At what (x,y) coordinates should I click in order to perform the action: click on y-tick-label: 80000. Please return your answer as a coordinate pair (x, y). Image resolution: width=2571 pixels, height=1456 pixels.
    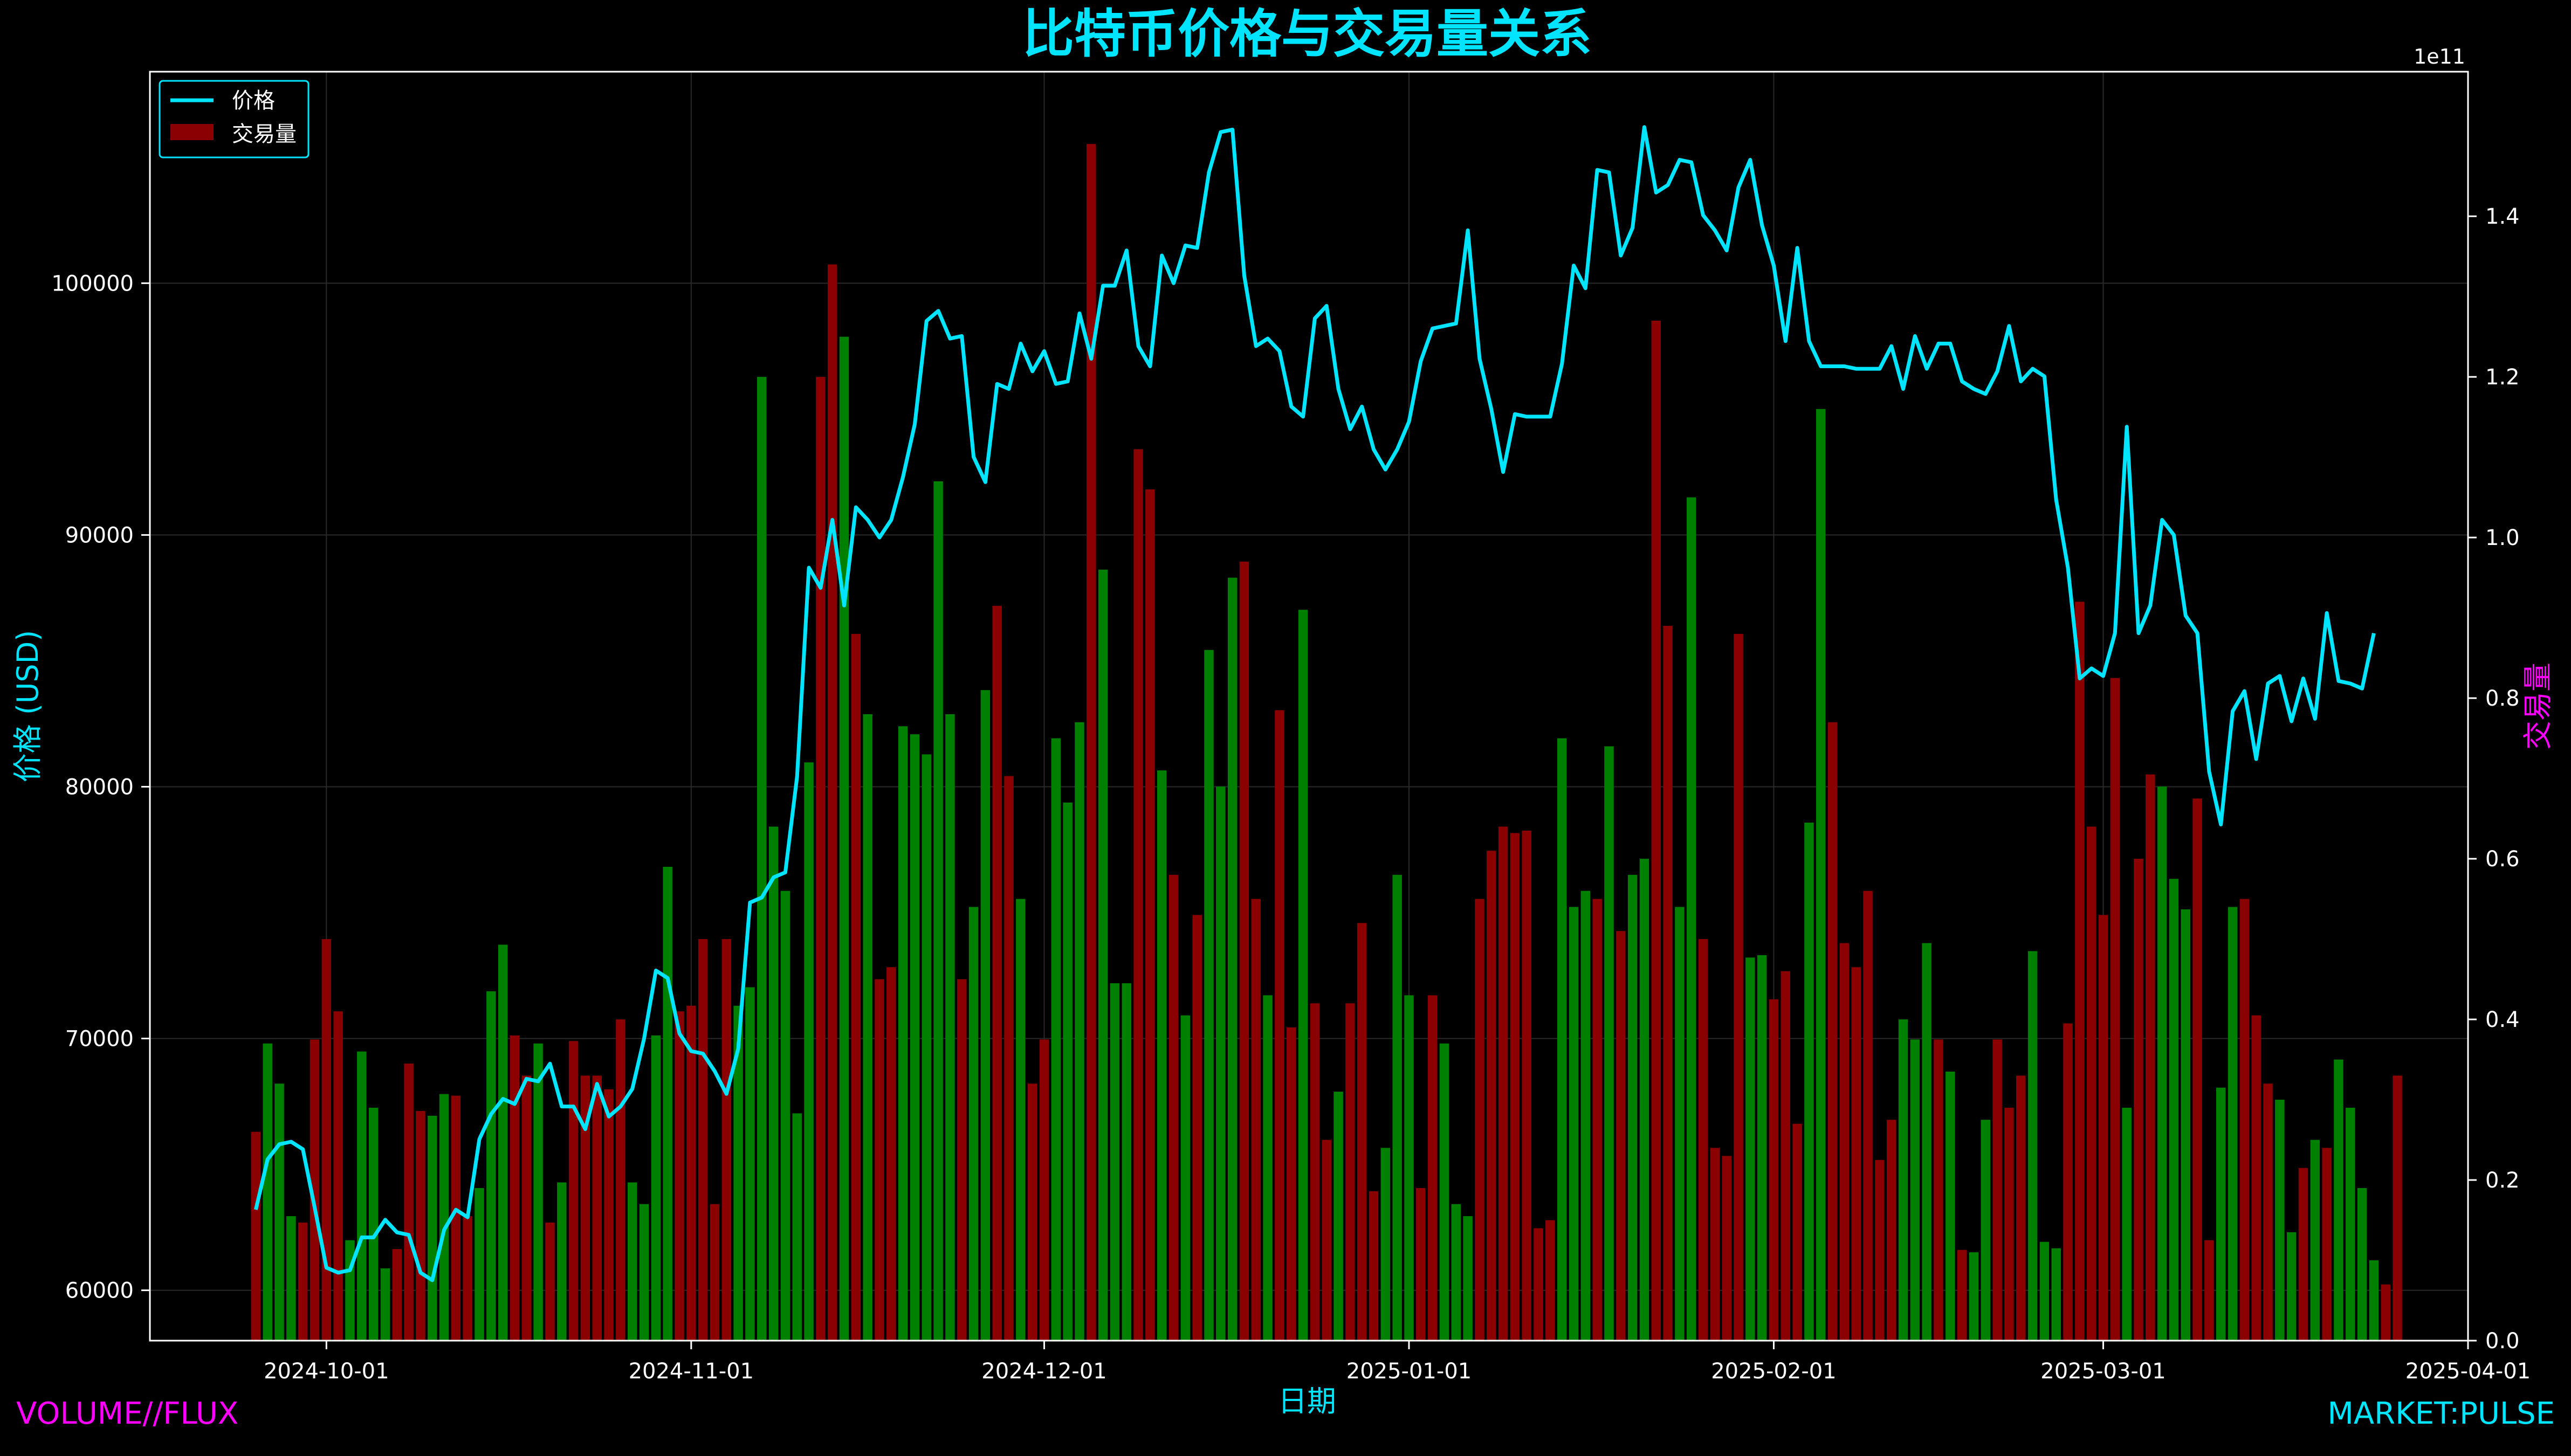
    Looking at the image, I should click on (99, 787).